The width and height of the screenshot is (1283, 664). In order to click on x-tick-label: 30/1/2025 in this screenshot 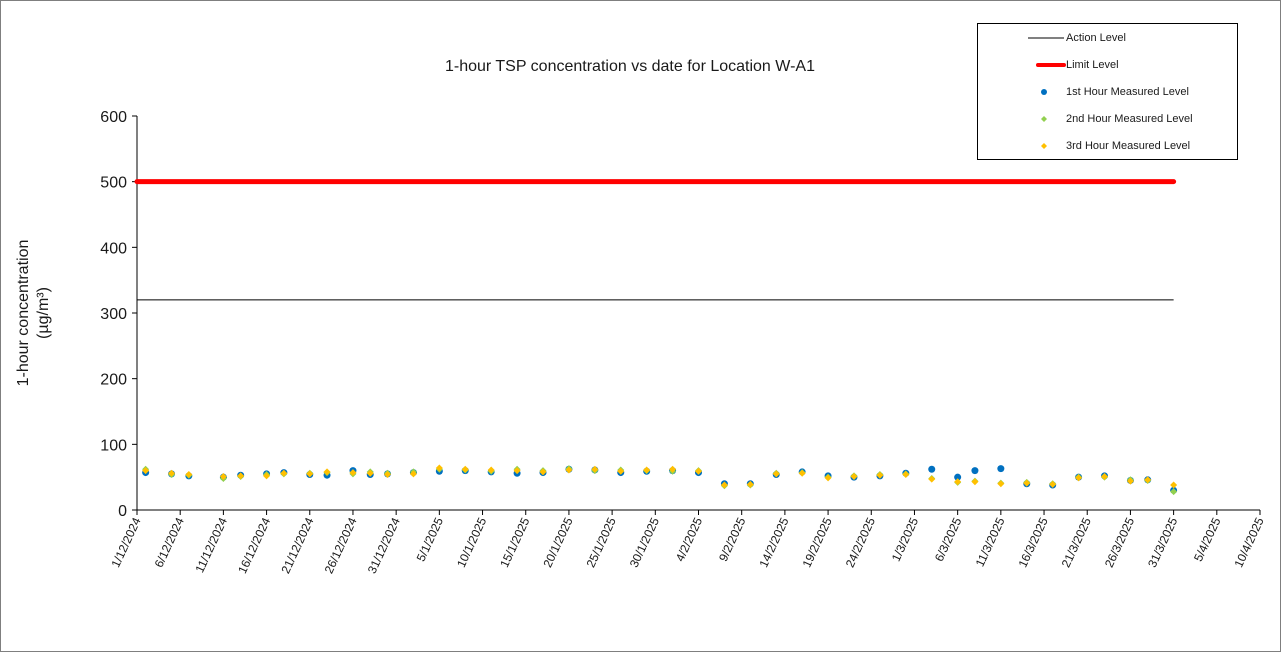, I will do `click(644, 542)`.